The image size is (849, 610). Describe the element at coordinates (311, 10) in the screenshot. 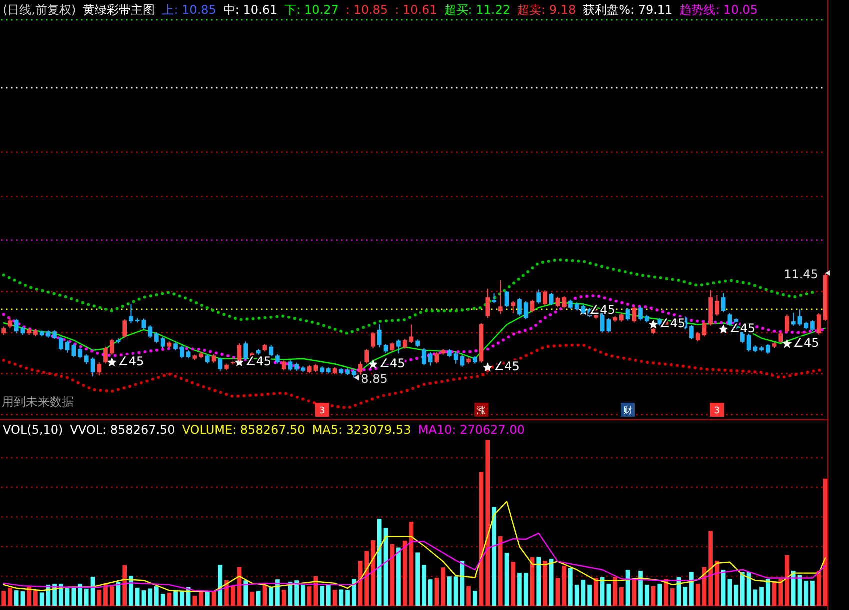

I see `text: 下: 10.27` at that location.